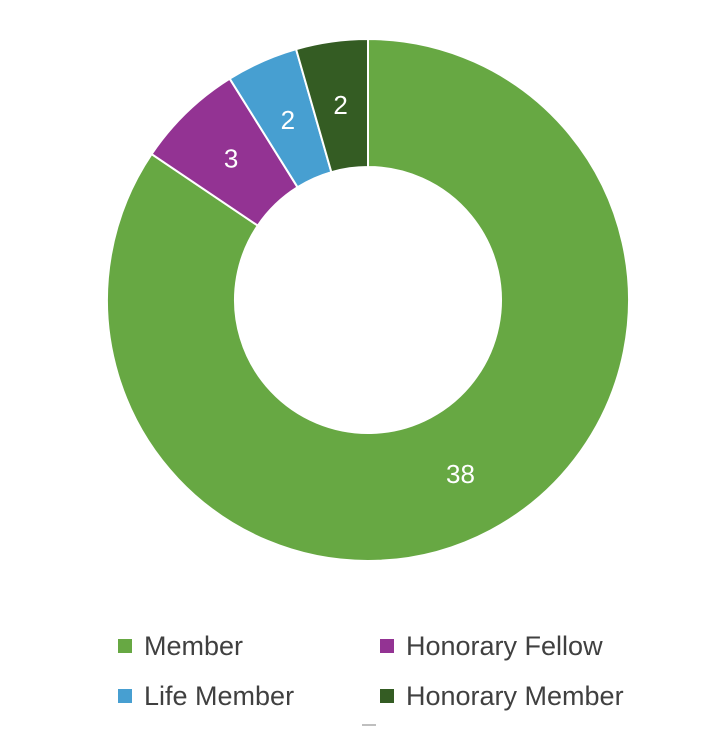 Image resolution: width=723 pixels, height=729 pixels. I want to click on data-label-life-member: 2, so click(288, 120).